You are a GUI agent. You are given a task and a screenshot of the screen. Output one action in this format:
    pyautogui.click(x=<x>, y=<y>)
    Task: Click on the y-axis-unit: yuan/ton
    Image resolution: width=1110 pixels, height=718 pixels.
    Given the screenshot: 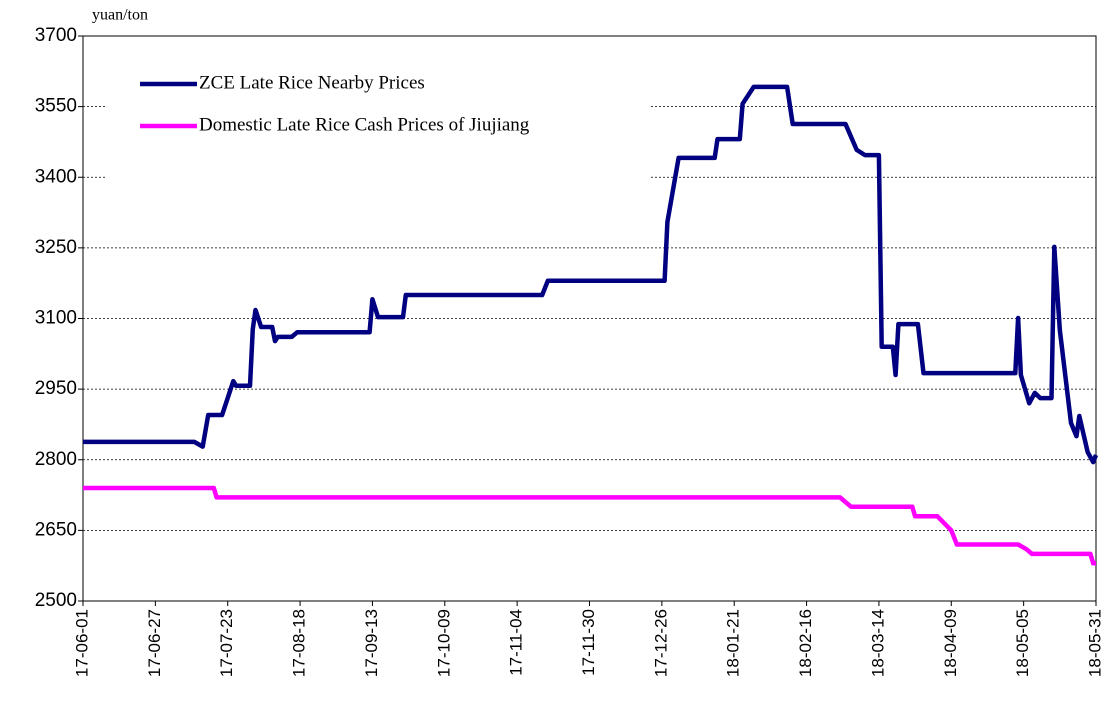 What is the action you would take?
    pyautogui.click(x=120, y=15)
    